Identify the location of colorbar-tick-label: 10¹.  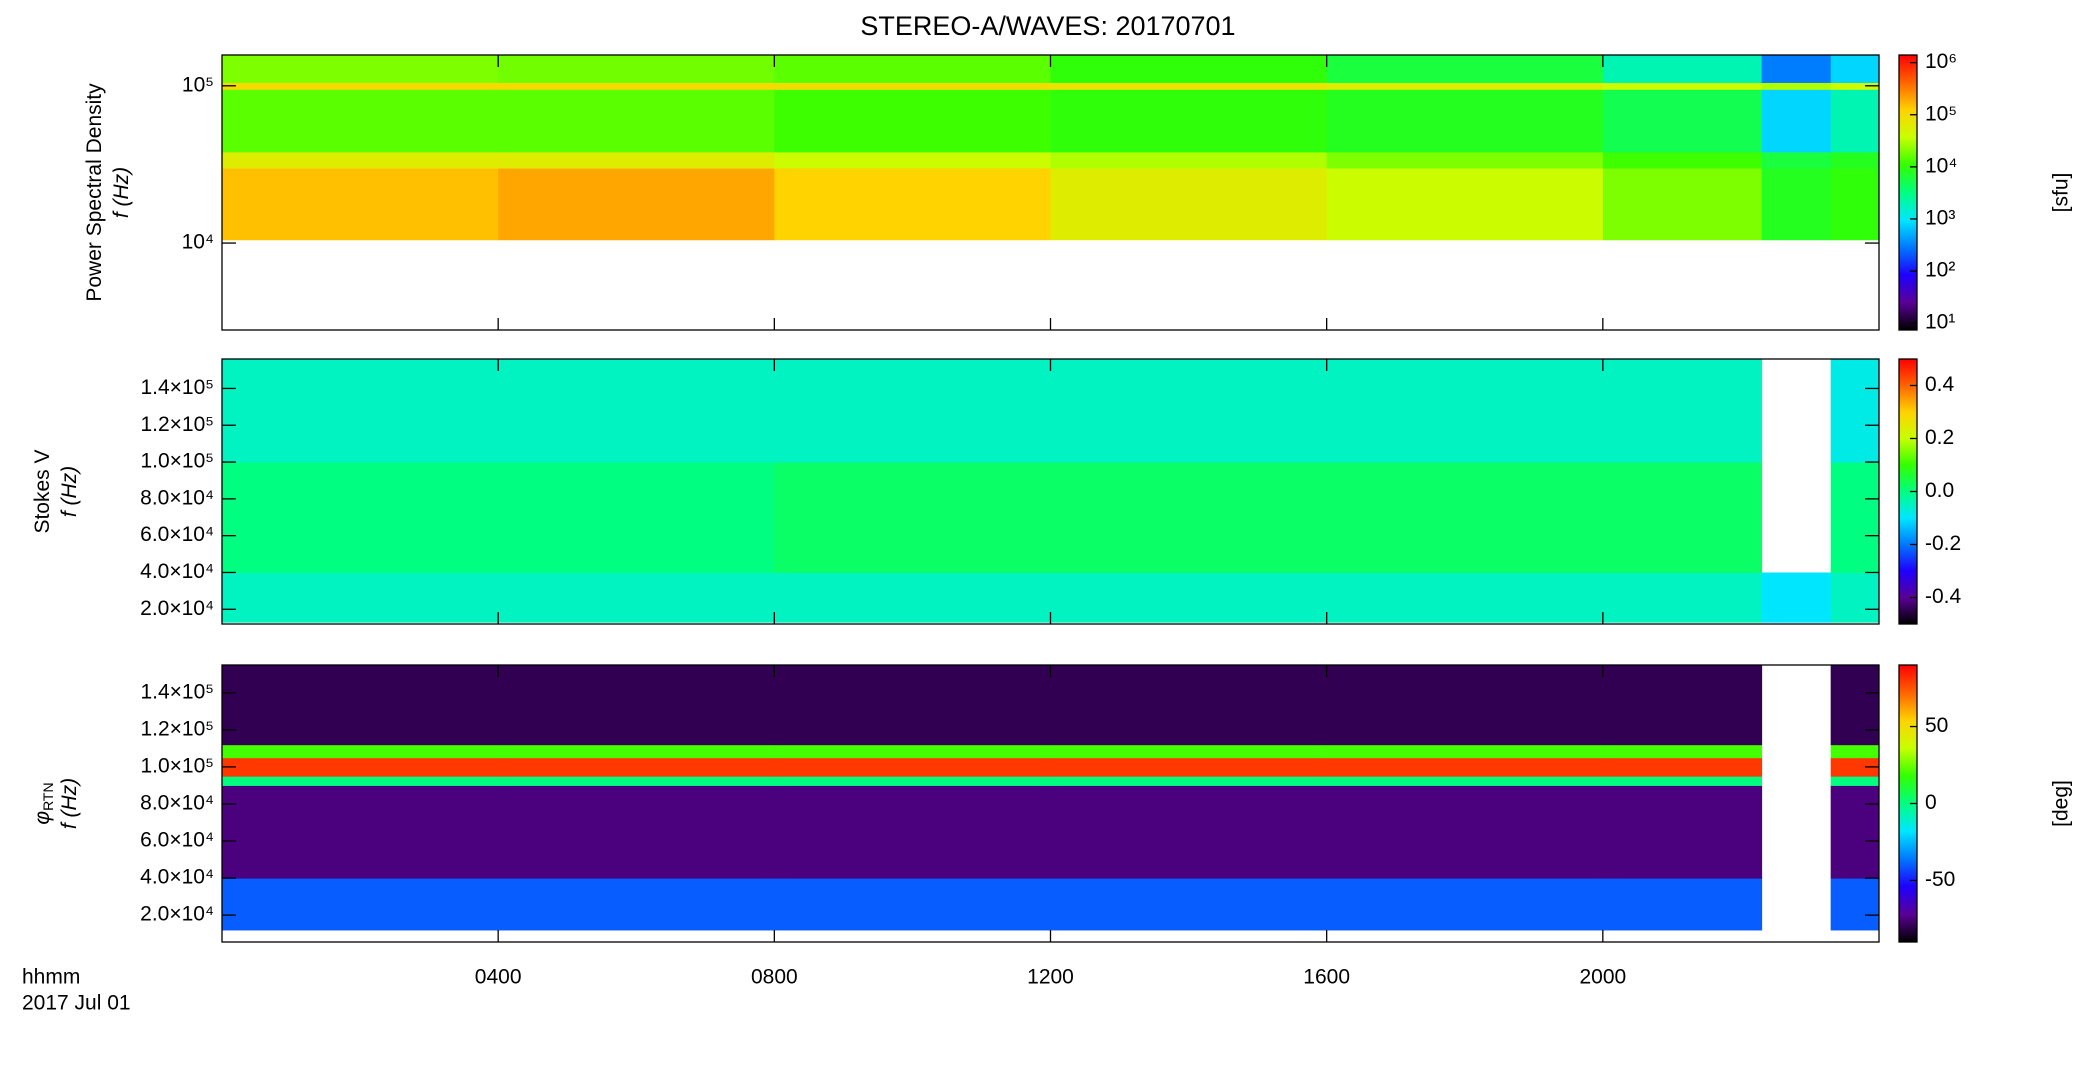
(1940, 322).